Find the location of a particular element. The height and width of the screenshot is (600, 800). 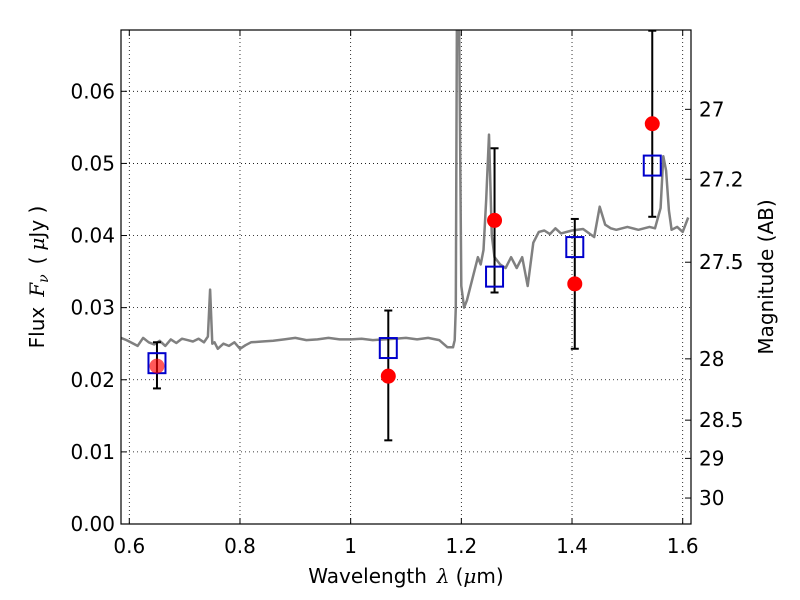

y2-tick-label: 28 is located at coordinates (711, 359).